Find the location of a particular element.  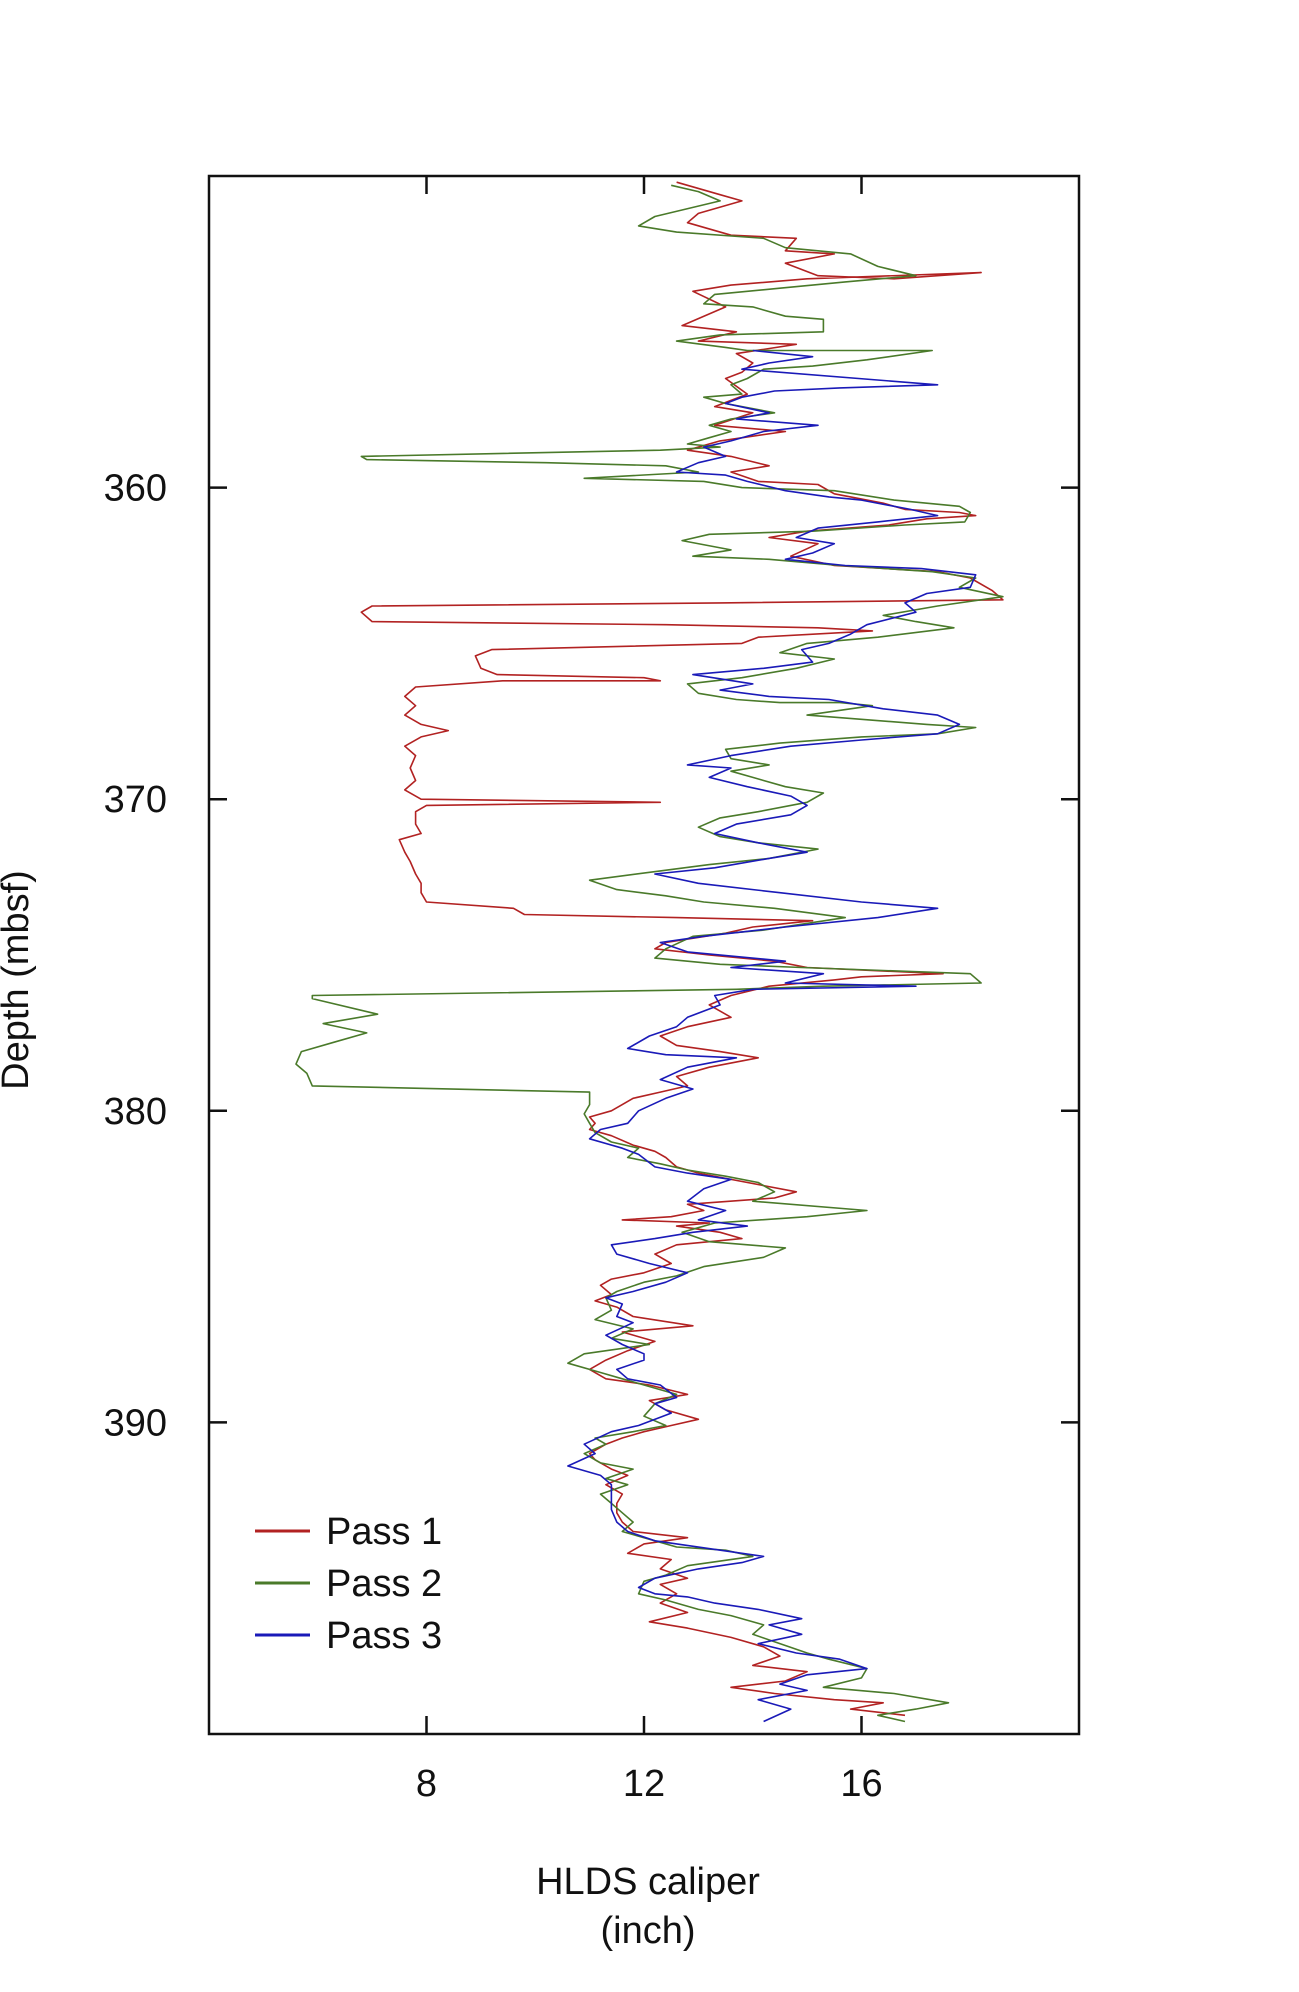

x-tick-label-16: 16 is located at coordinates (861, 1784).